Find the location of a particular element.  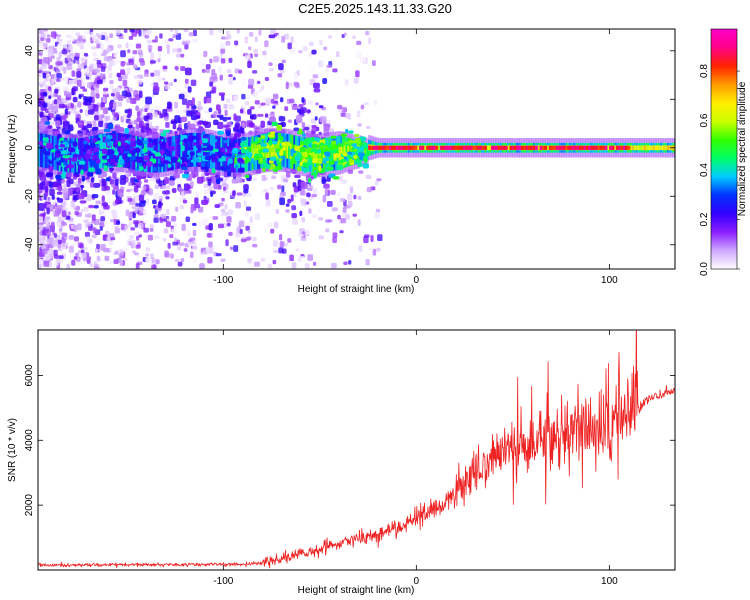

spectrogram-y-tick-label: 20 is located at coordinates (29, 99).